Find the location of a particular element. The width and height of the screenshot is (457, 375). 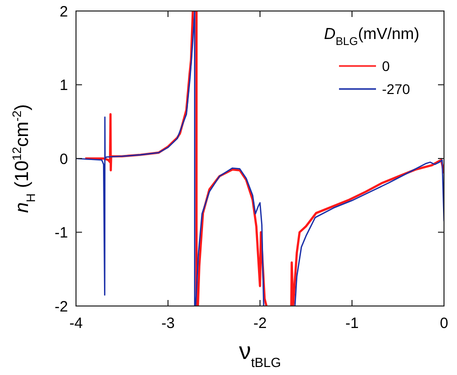

y-tick-label: 1 is located at coordinates (64, 85).